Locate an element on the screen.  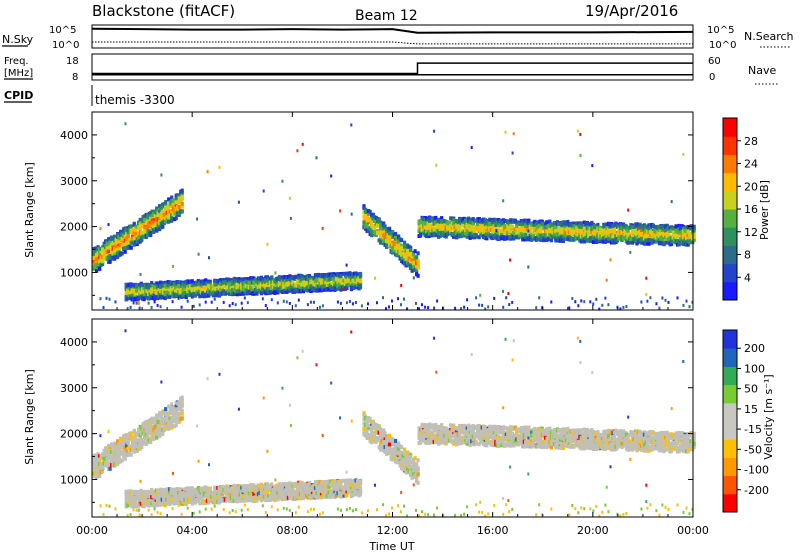
noise-tick-top-left: 10^5 is located at coordinates (62, 30).